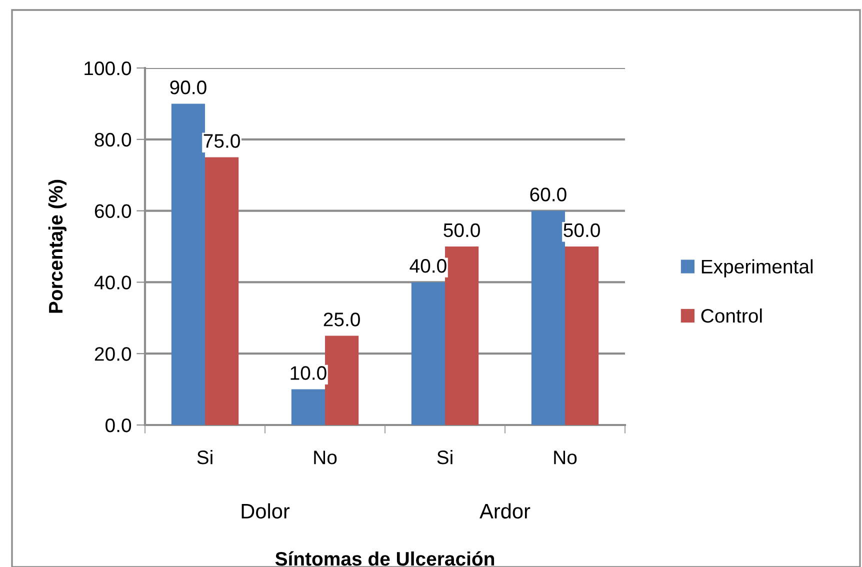  What do you see at coordinates (222, 141) in the screenshot?
I see `data-label: 75.0` at bounding box center [222, 141].